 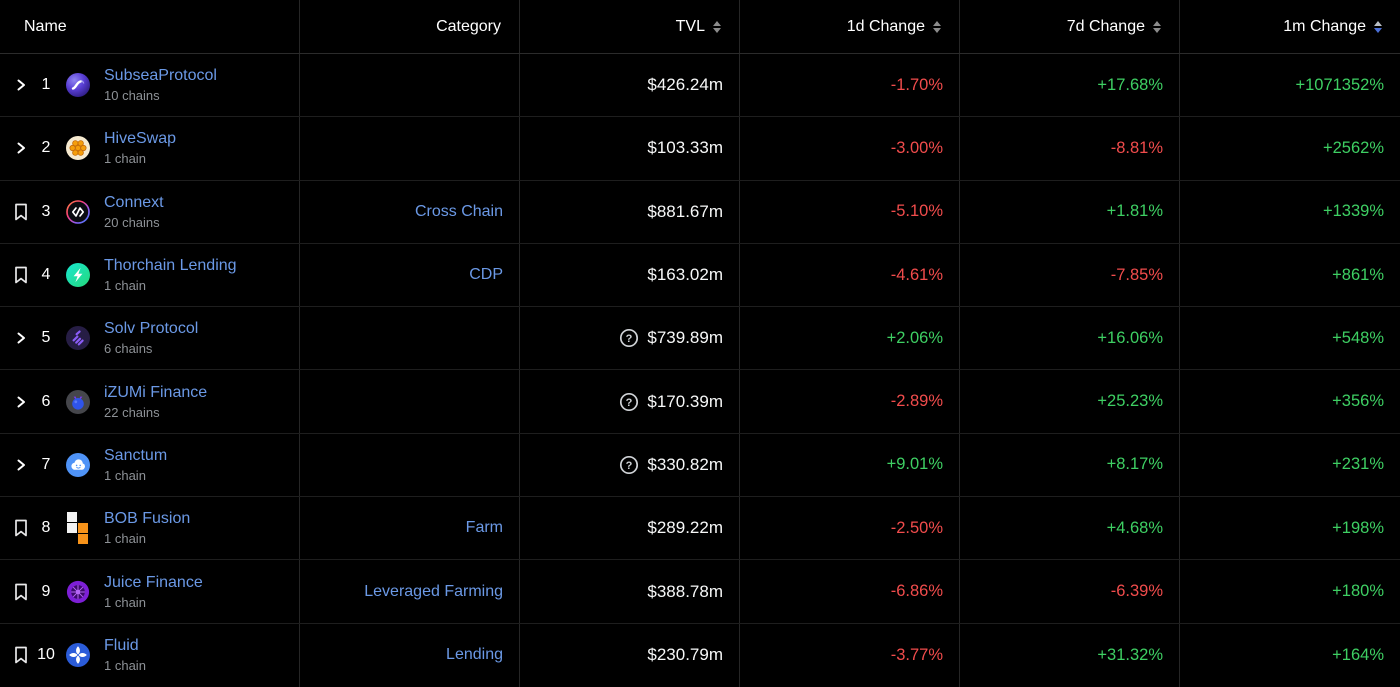 I want to click on column-header-1m-change: 1m Change, so click(x=1290, y=26).